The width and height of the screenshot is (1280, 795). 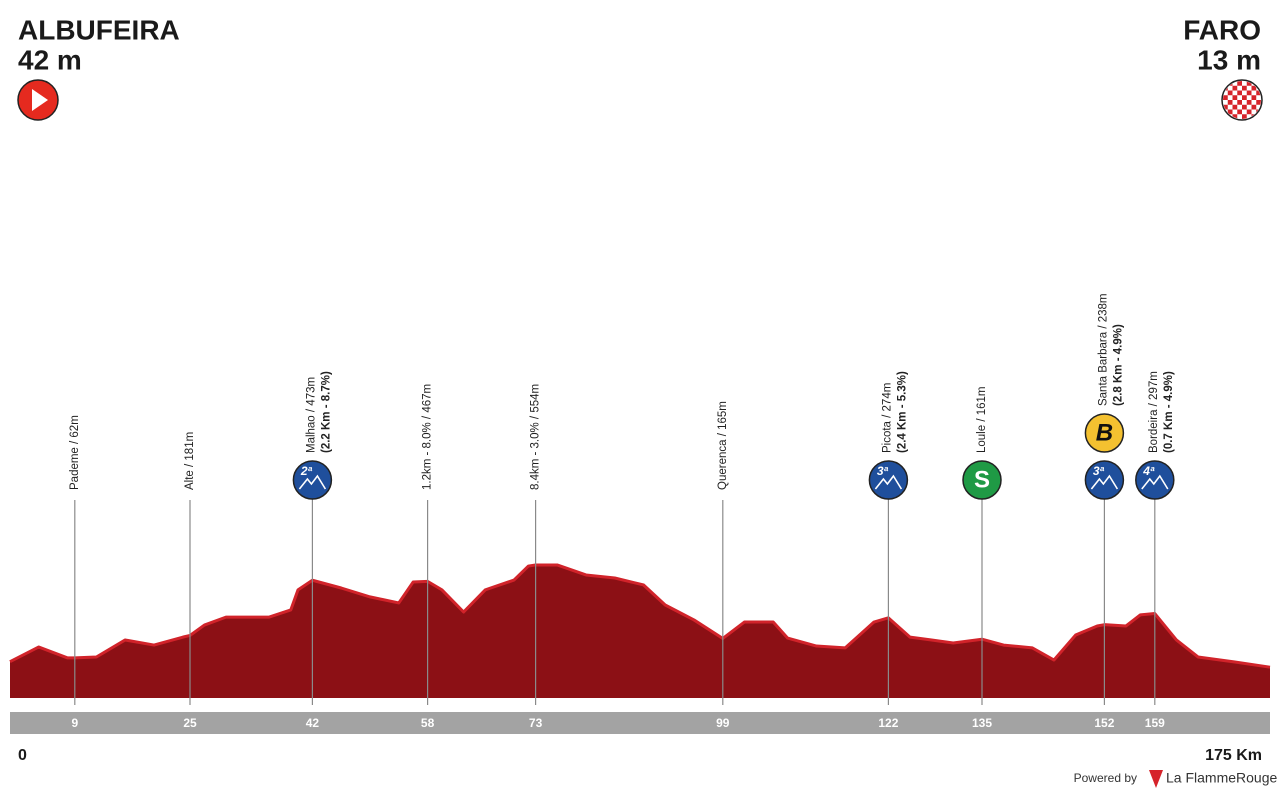 What do you see at coordinates (428, 437) in the screenshot?
I see `marker-label: 1.2km - 8.0% / 467m` at bounding box center [428, 437].